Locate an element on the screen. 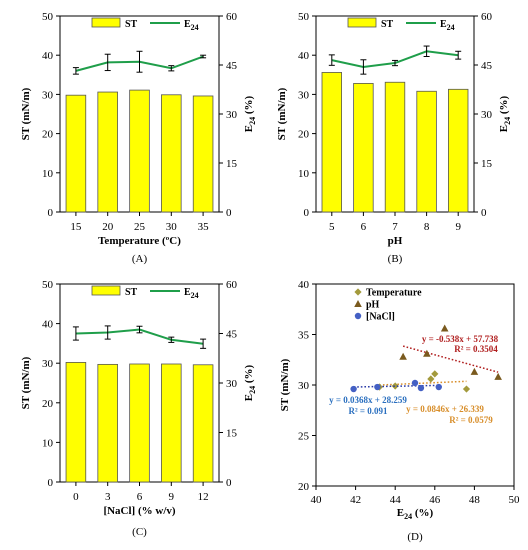 This screenshot has height=550, width=528. x-tick-label: 0 is located at coordinates (76, 497).